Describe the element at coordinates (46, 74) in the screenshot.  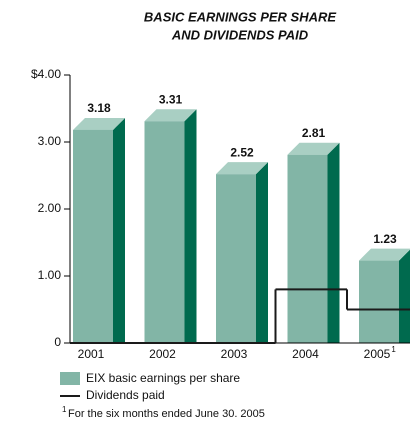
I see `y-tick-label: $4.00` at that location.